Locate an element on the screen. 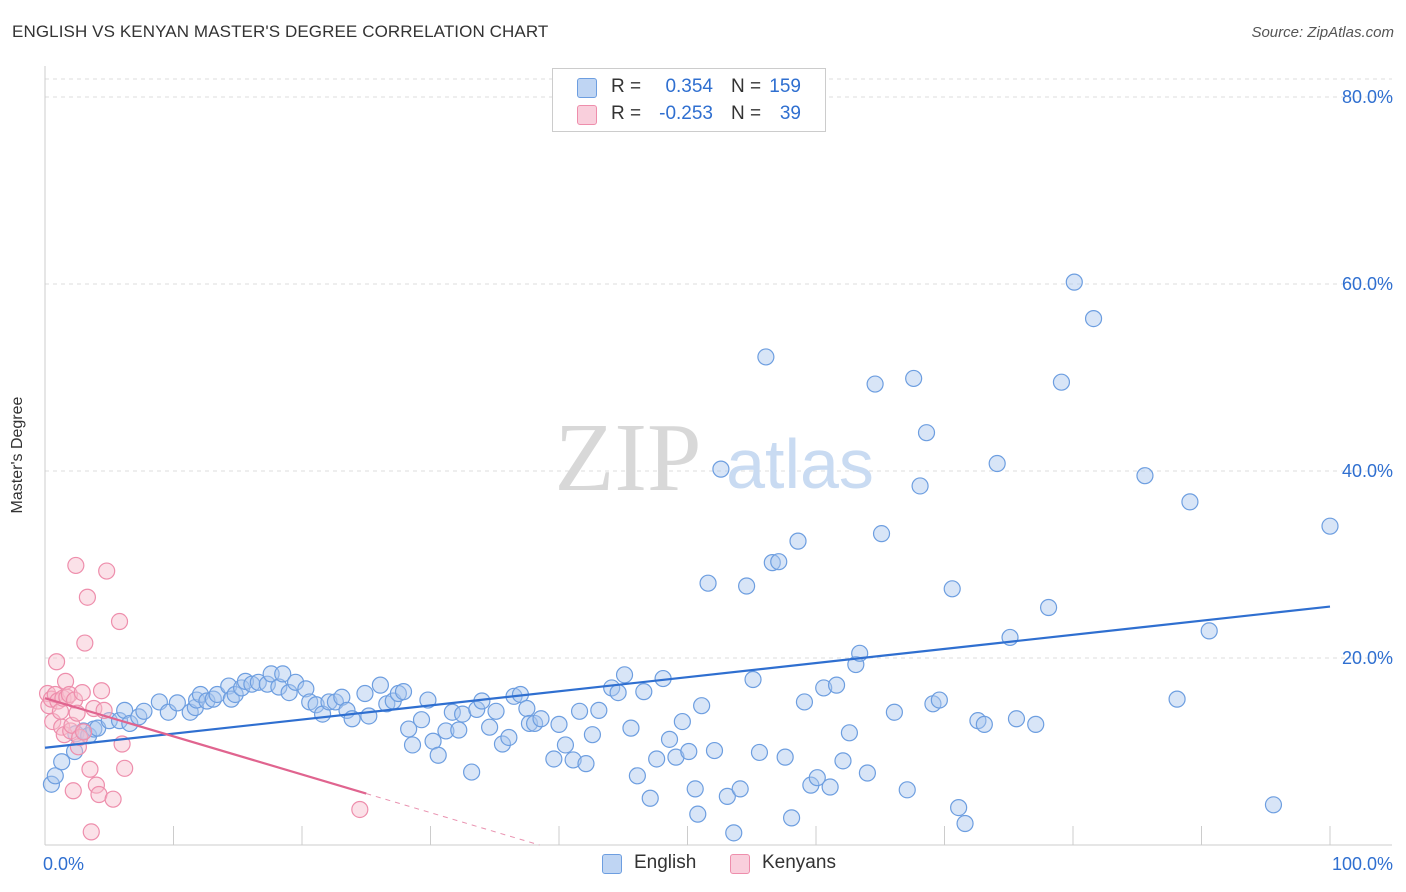 The image size is (1406, 892). n-value: 159 is located at coordinates (785, 86).